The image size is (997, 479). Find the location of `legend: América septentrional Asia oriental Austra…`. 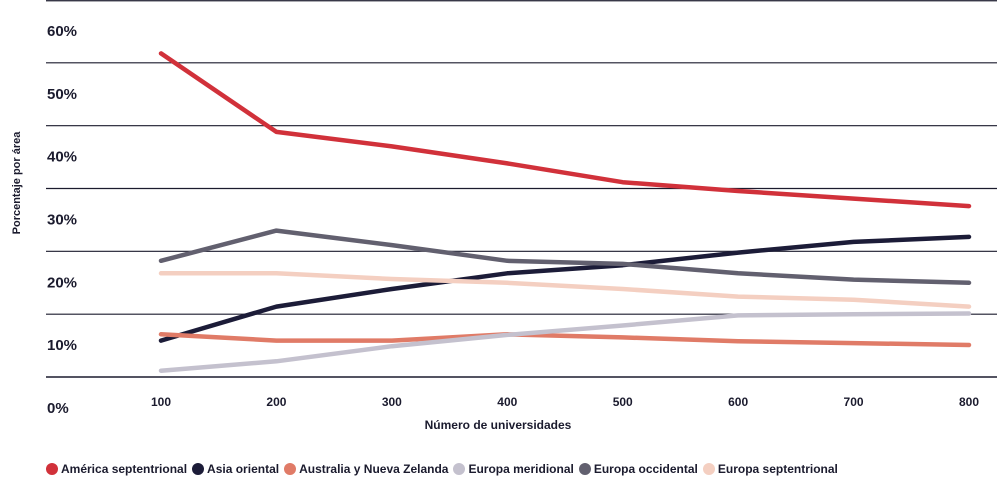

legend: América septentrional Asia oriental Austra… is located at coordinates (444, 469).